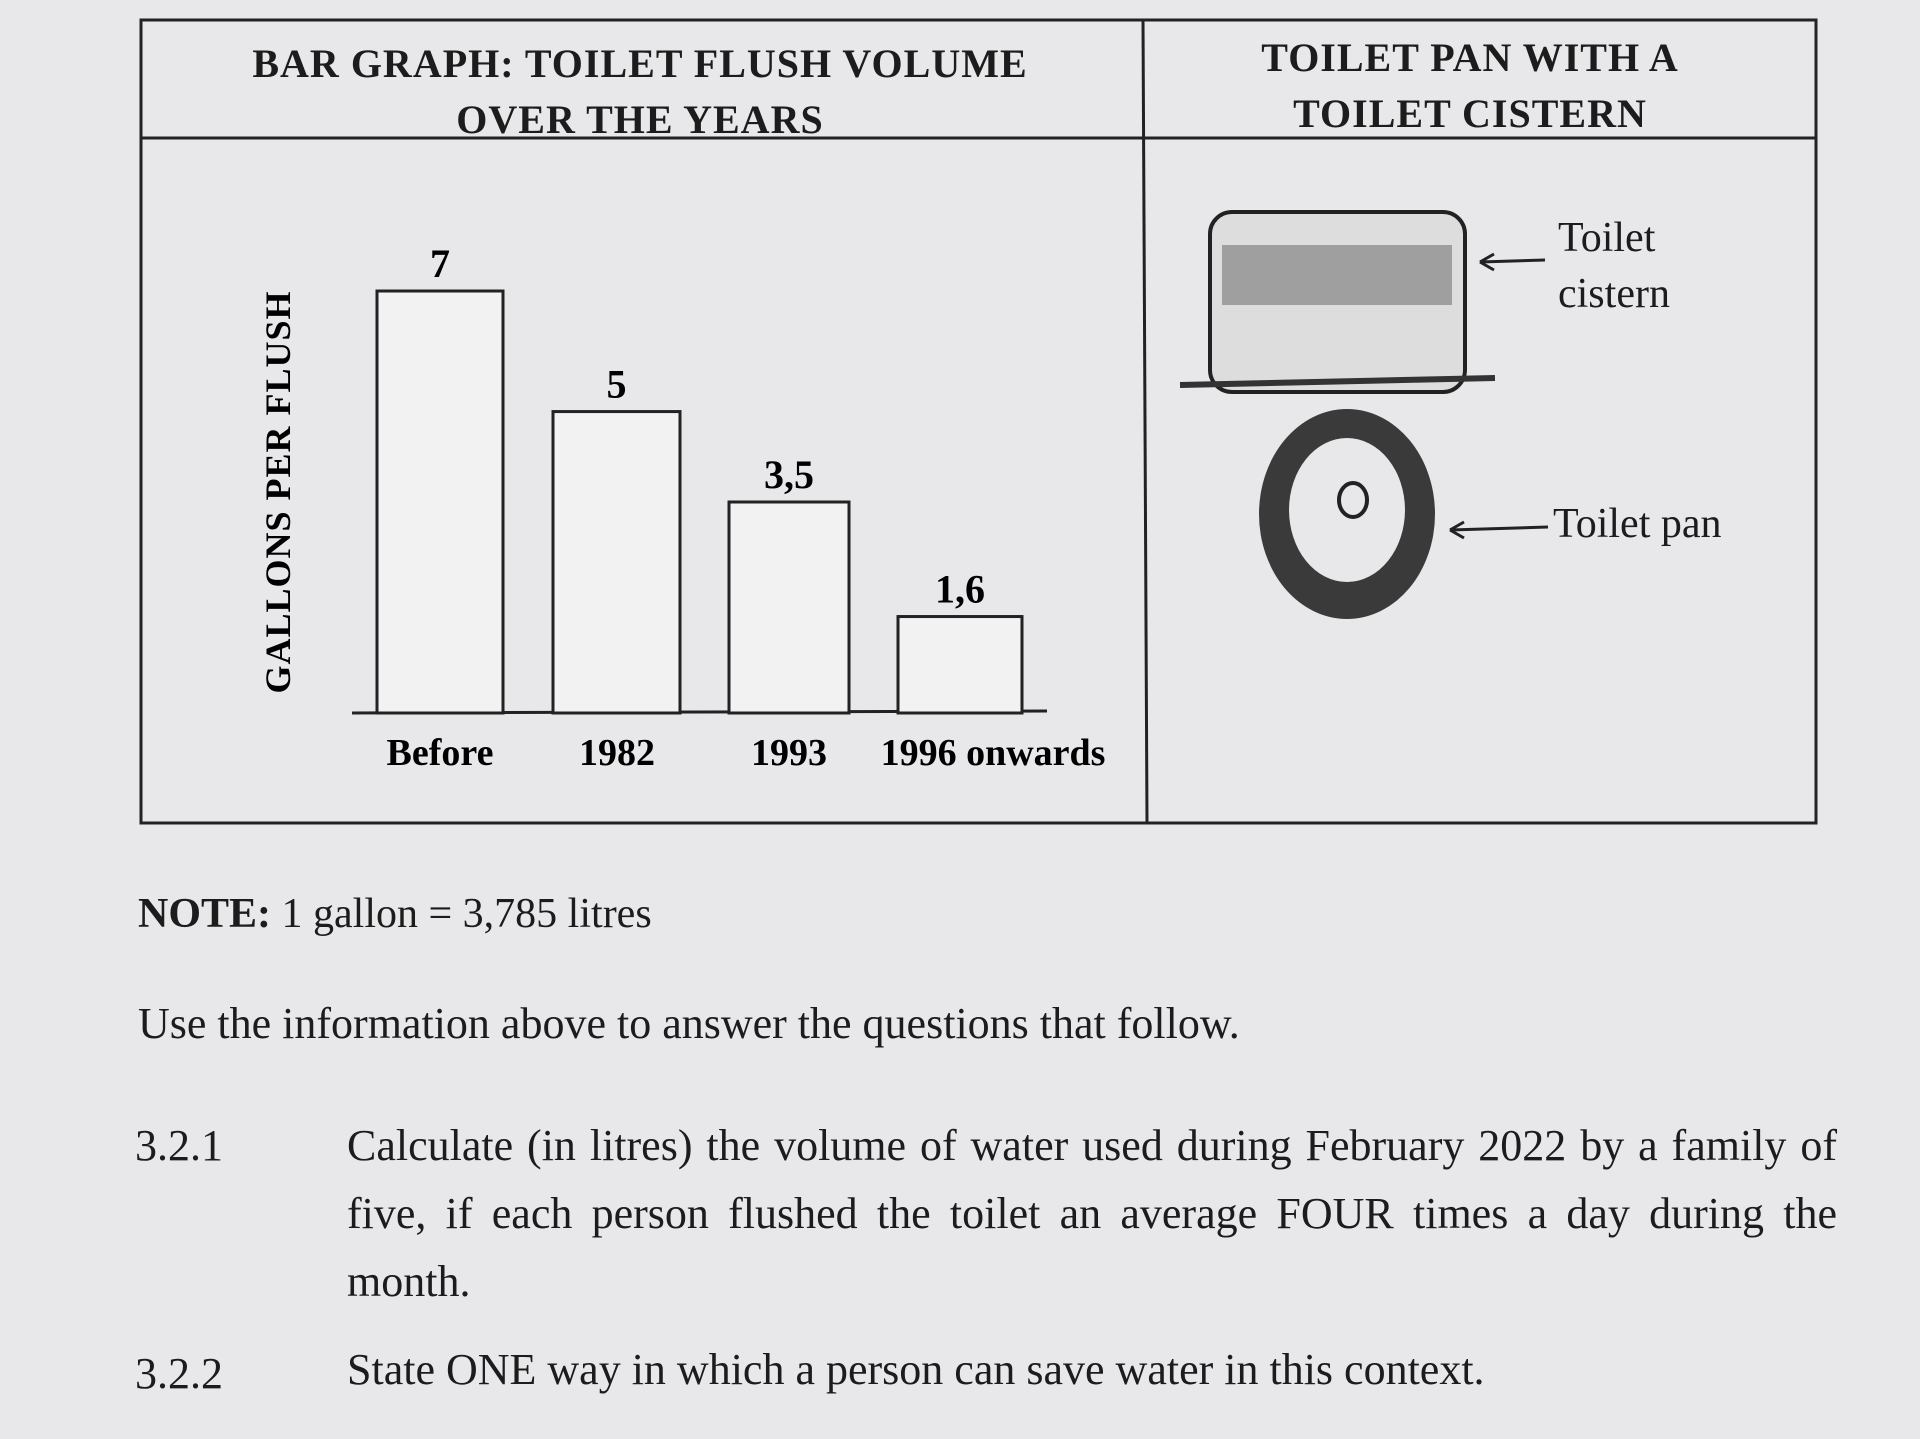 The height and width of the screenshot is (1439, 1920). Describe the element at coordinates (278, 491) in the screenshot. I see `y-axis-label: GALLONS PER FLUSH` at that location.